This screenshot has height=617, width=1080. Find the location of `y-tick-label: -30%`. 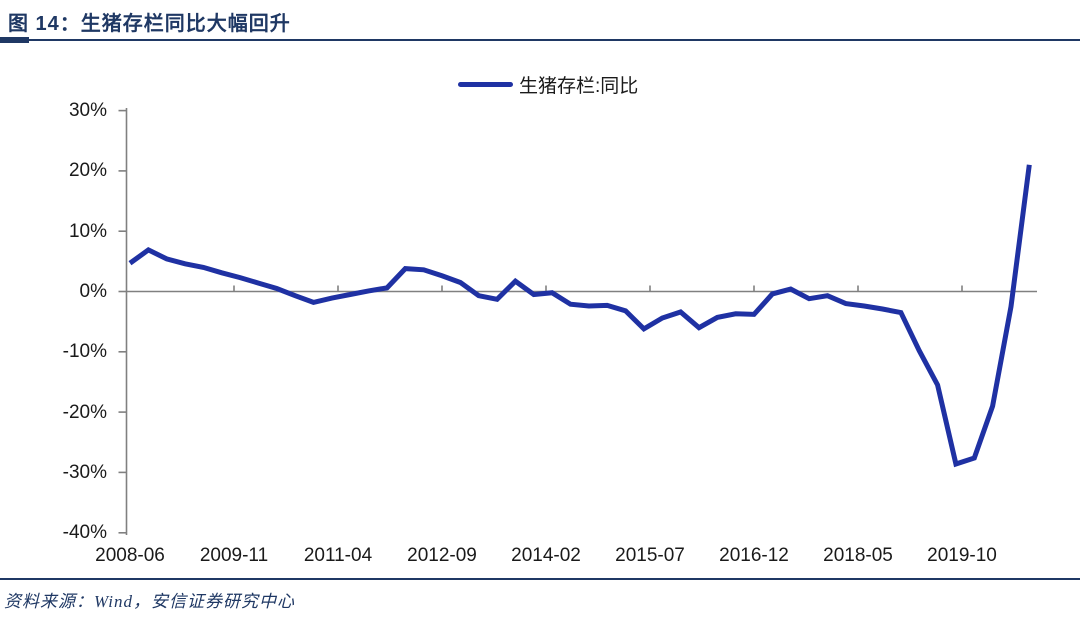

y-tick-label: -30% is located at coordinates (84, 472).